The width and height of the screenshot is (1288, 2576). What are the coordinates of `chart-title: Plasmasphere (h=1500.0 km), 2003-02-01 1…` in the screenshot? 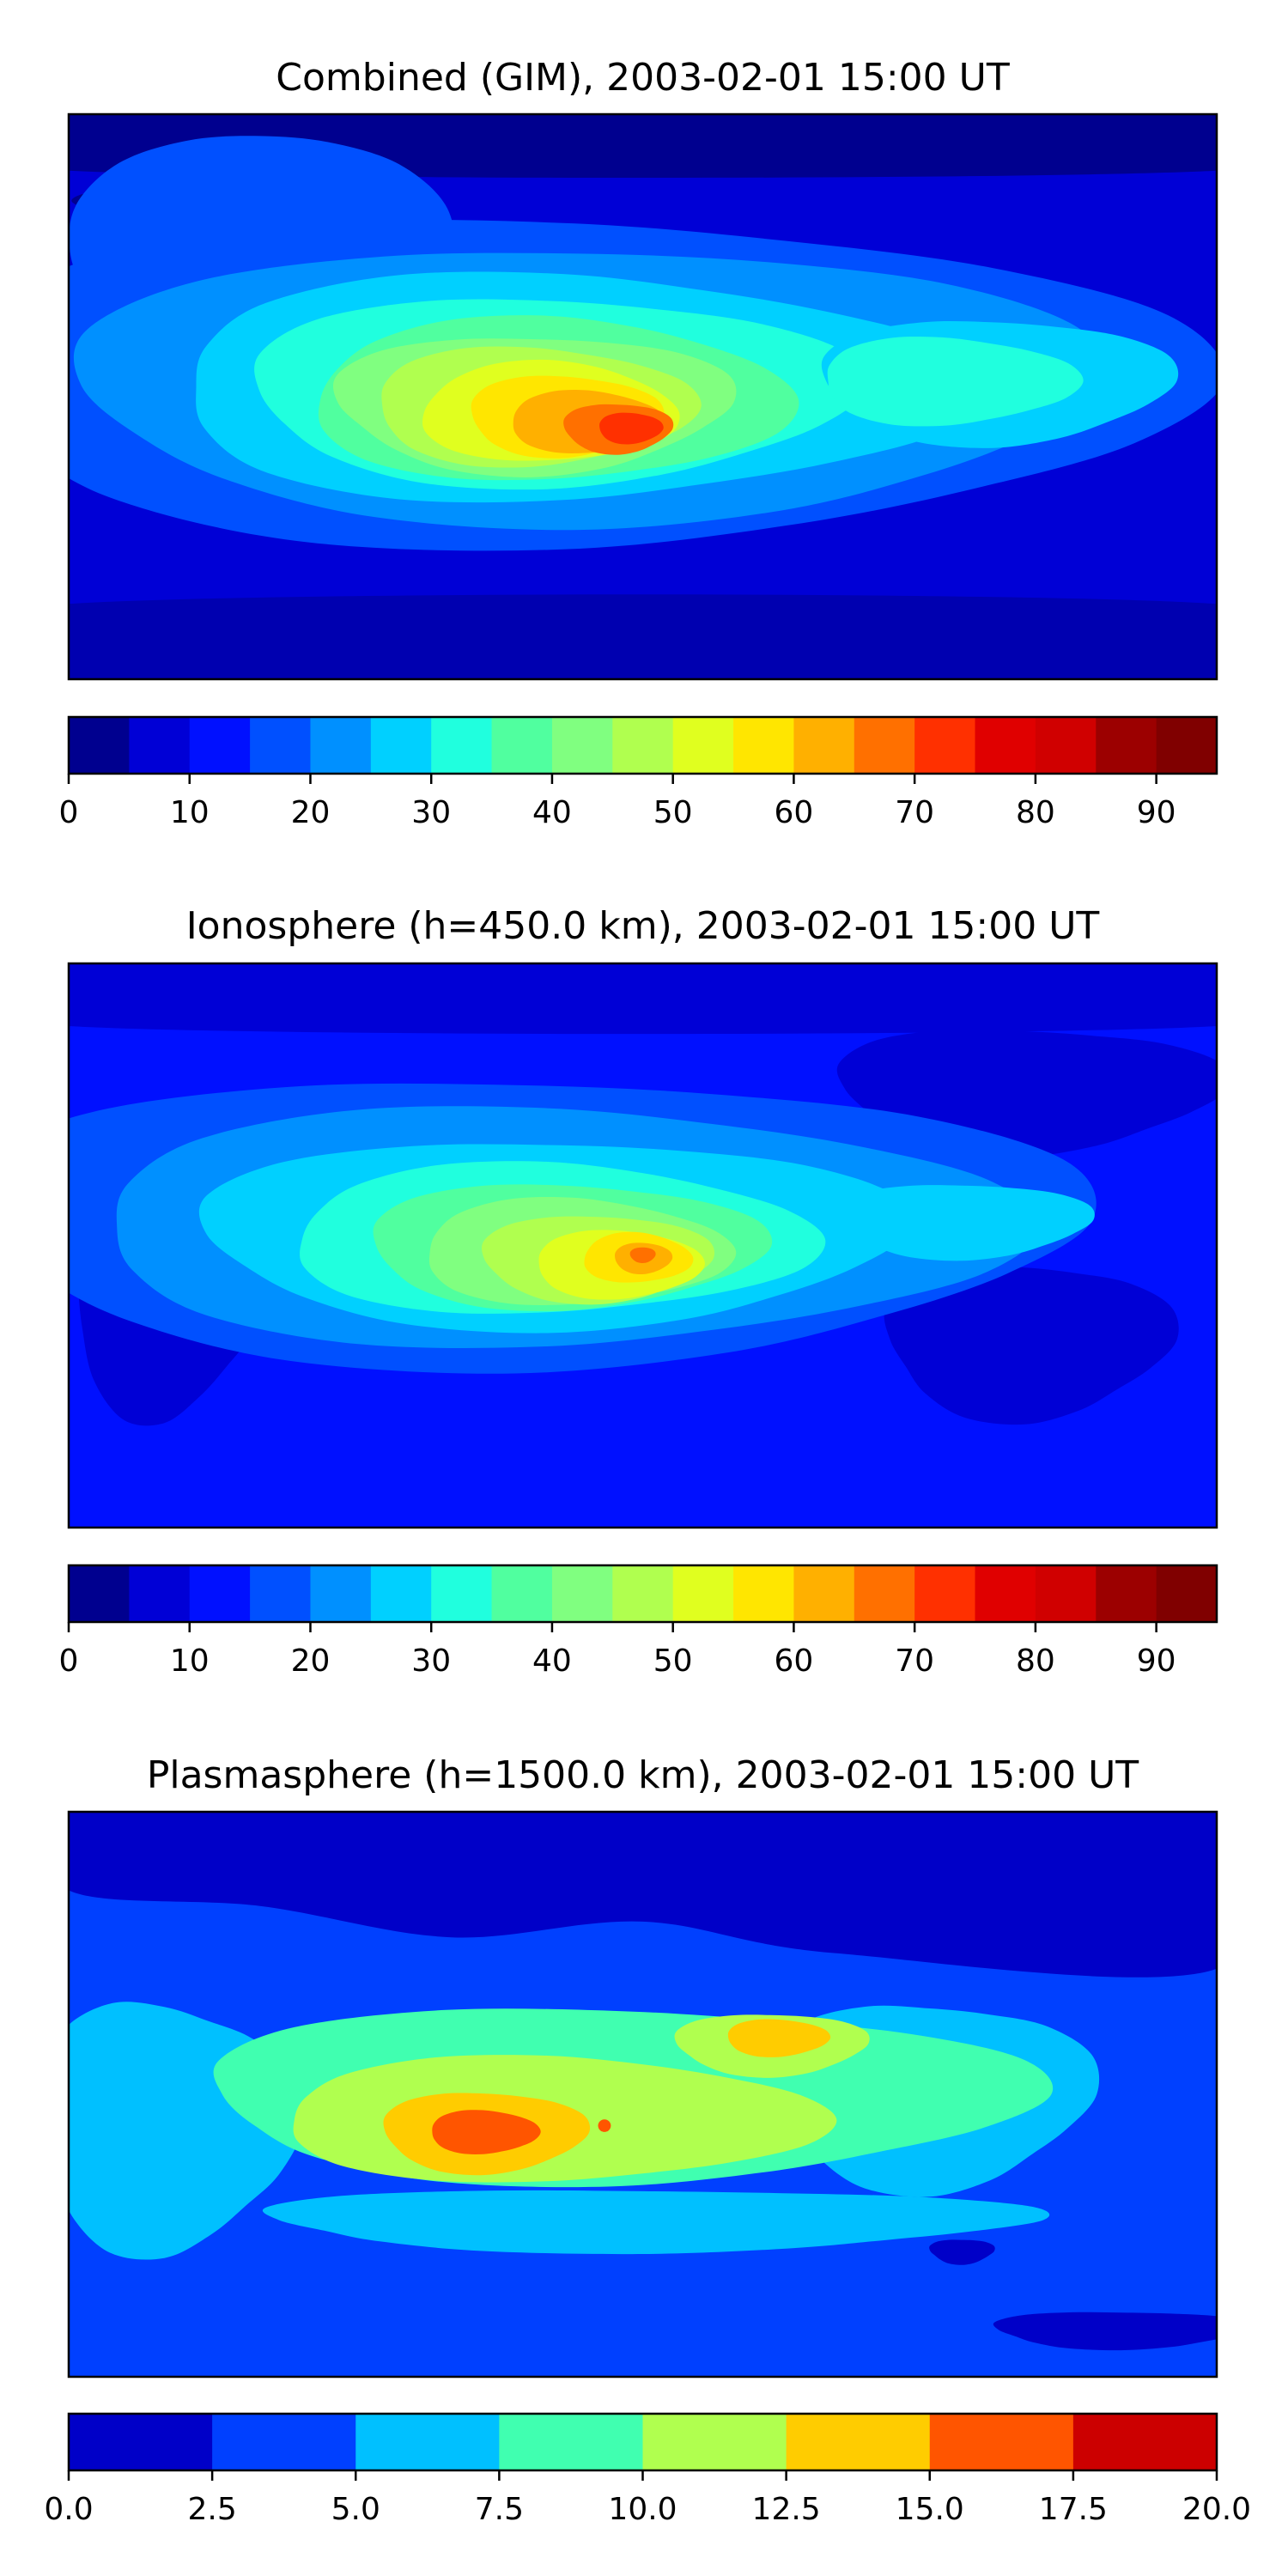 It's located at (643, 1775).